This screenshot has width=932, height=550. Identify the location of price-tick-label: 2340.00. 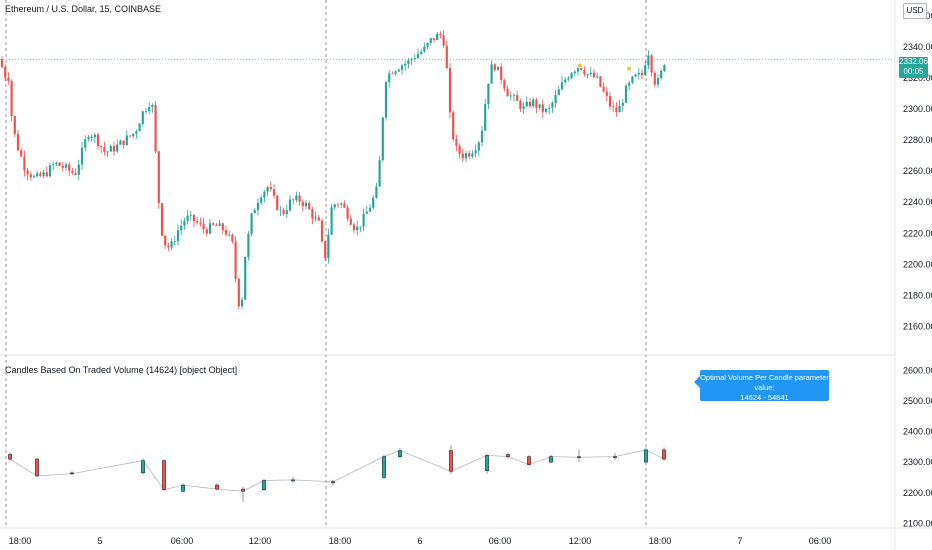
(917, 47).